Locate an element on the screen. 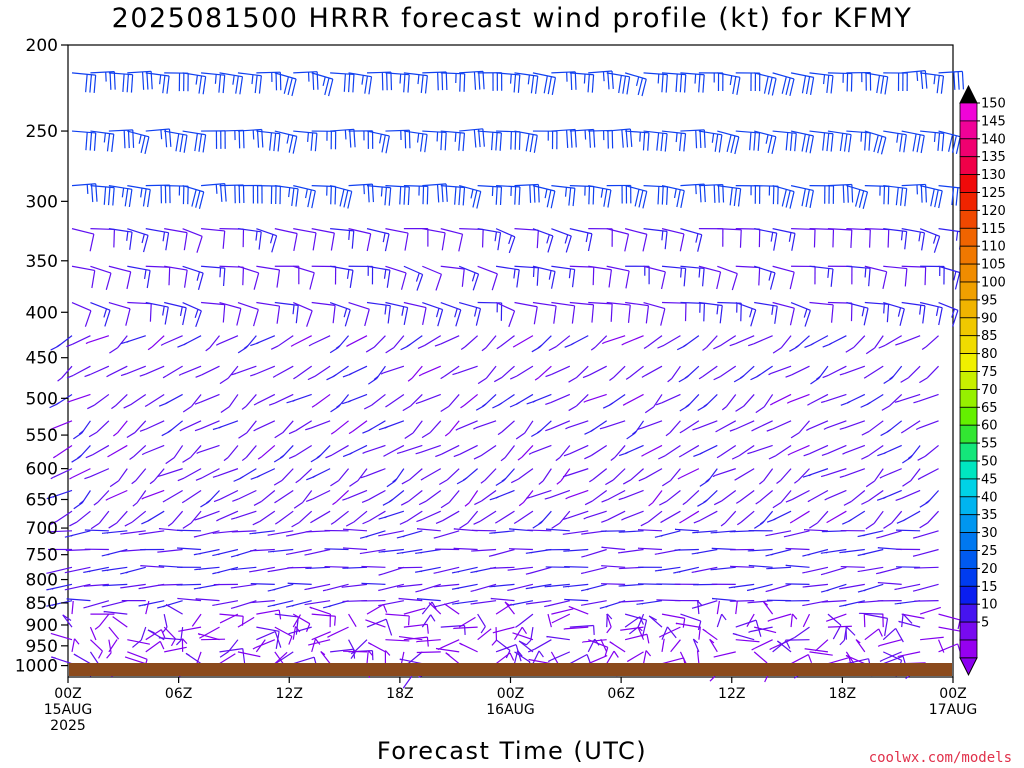  y-tick-label: 600 is located at coordinates (42, 470).